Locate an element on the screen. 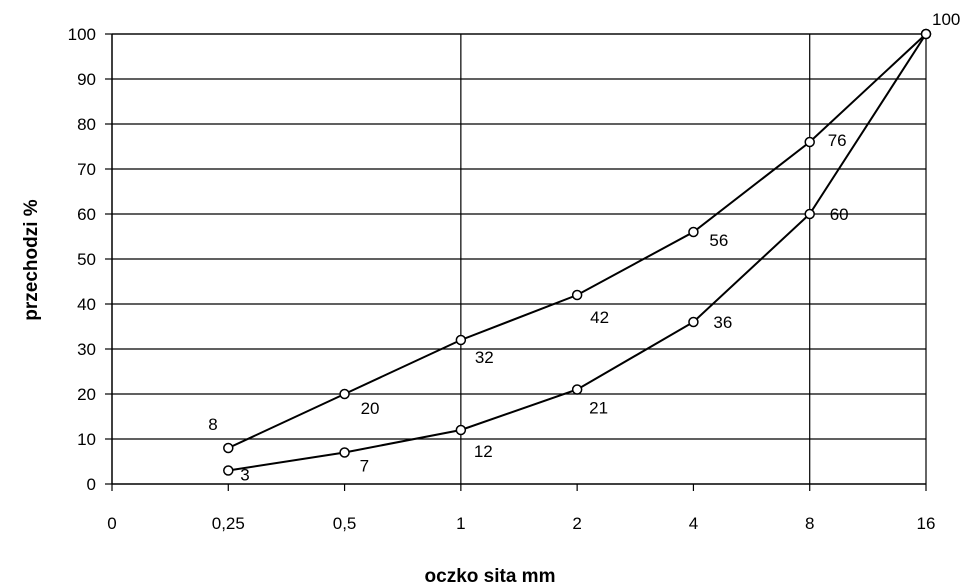 The height and width of the screenshot is (588, 971). y-tick-label: 30 is located at coordinates (86, 349).